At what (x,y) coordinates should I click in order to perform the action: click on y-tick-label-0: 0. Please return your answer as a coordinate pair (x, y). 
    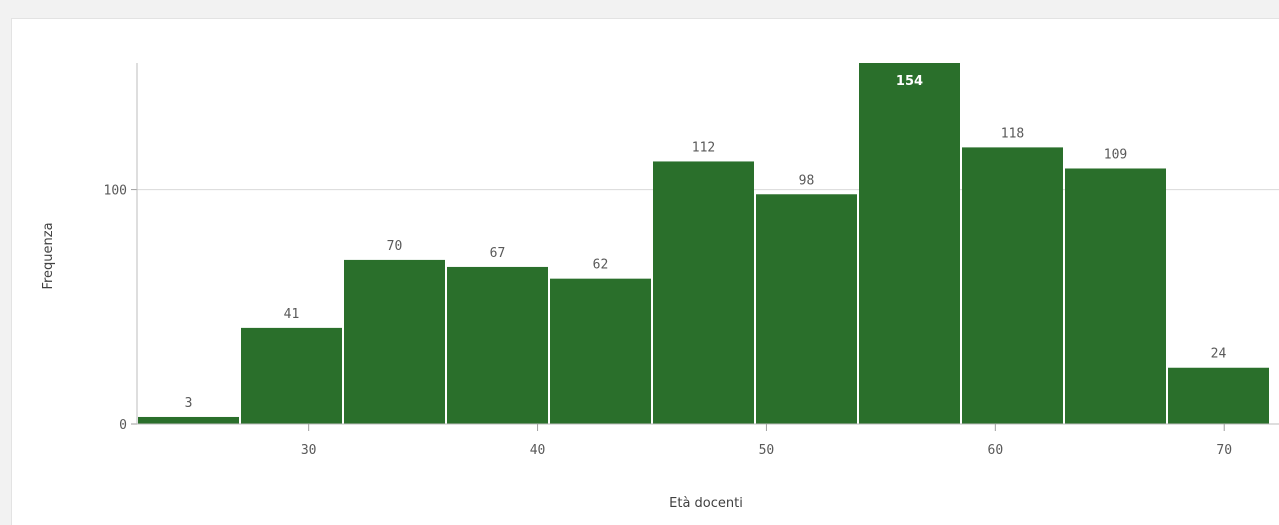
    Looking at the image, I should click on (123, 425).